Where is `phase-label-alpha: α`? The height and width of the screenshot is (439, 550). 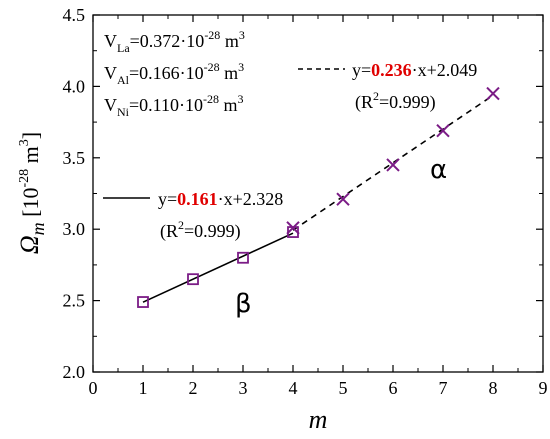 phase-label-alpha: α is located at coordinates (438, 170).